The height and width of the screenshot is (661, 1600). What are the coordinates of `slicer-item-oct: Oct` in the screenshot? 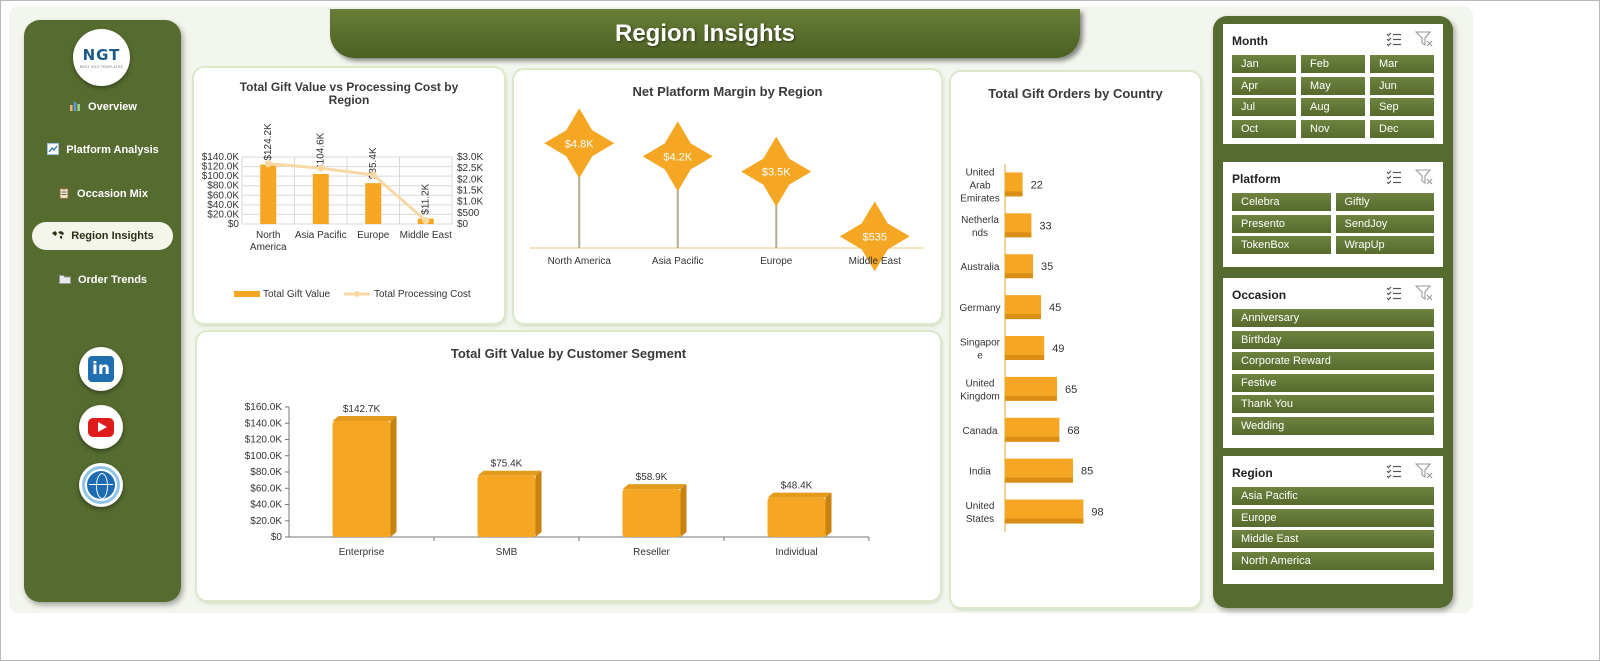 It's located at (1264, 128).